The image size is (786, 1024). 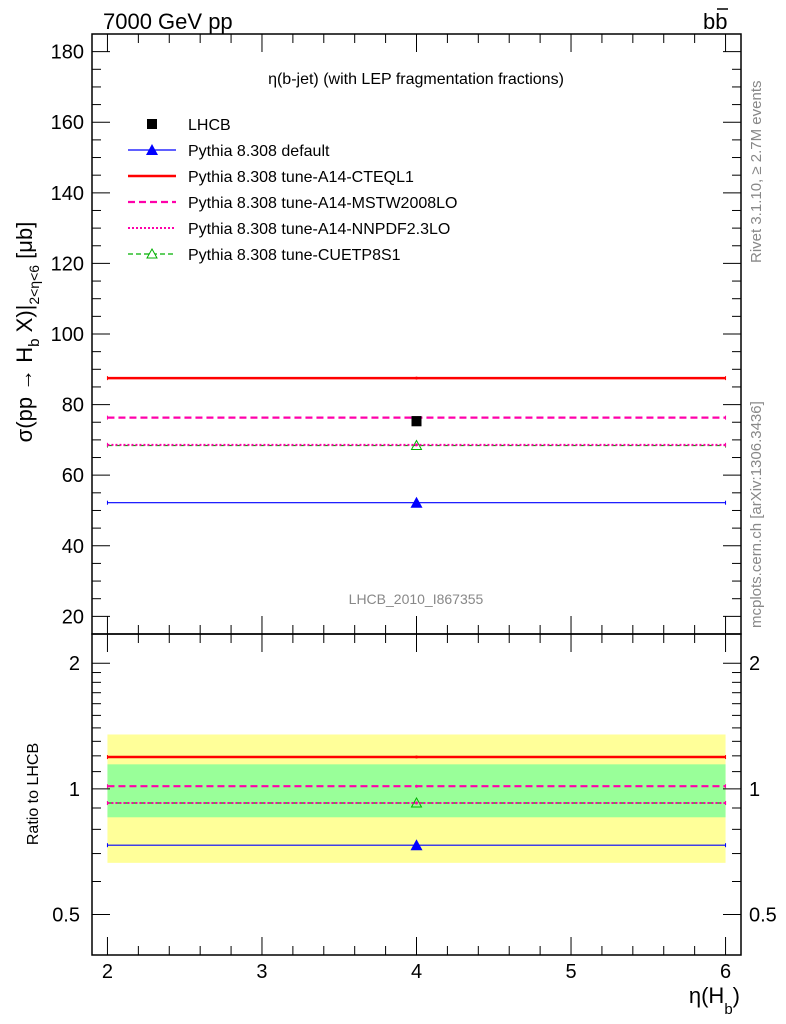 What do you see at coordinates (152, 253) in the screenshot?
I see `legend-marker-cuetp` at bounding box center [152, 253].